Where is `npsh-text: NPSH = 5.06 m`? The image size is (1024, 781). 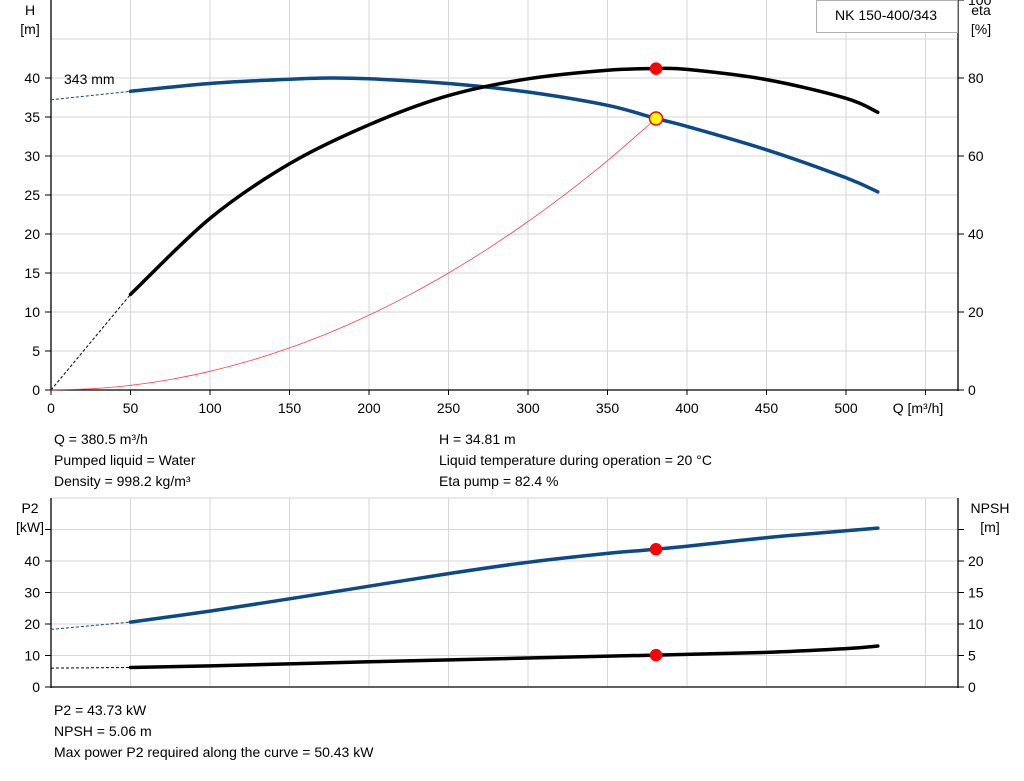
npsh-text: NPSH = 5.06 m is located at coordinates (103, 731).